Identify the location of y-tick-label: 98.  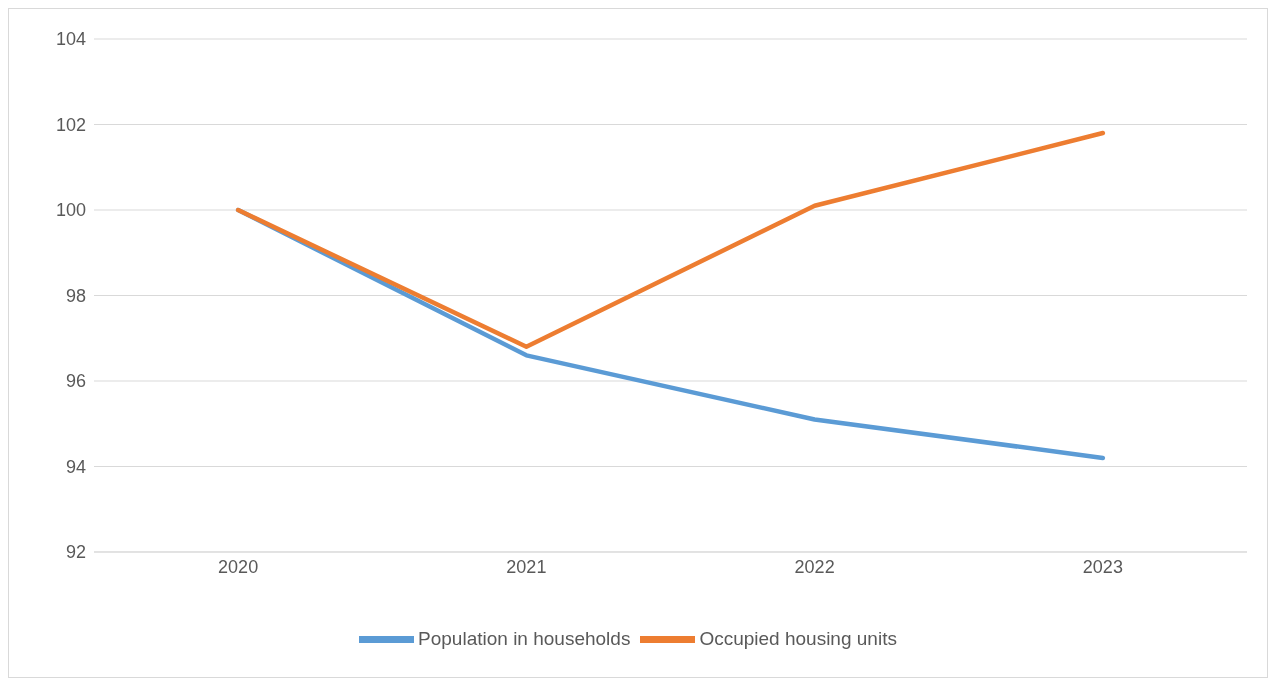
(75, 295).